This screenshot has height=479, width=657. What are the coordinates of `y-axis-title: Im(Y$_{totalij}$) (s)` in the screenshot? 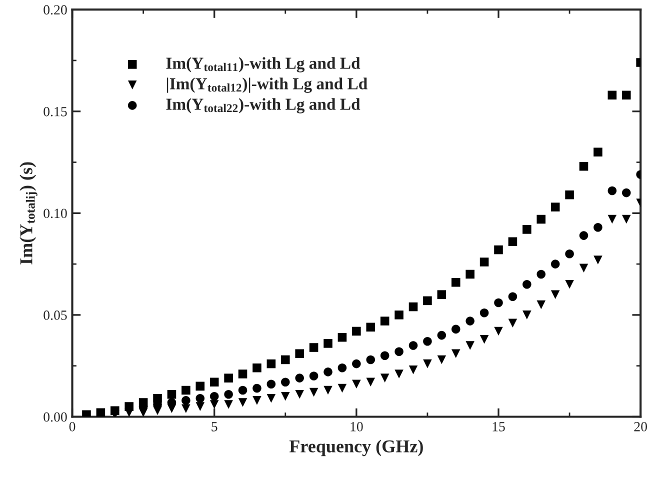 It's located at (29, 213).